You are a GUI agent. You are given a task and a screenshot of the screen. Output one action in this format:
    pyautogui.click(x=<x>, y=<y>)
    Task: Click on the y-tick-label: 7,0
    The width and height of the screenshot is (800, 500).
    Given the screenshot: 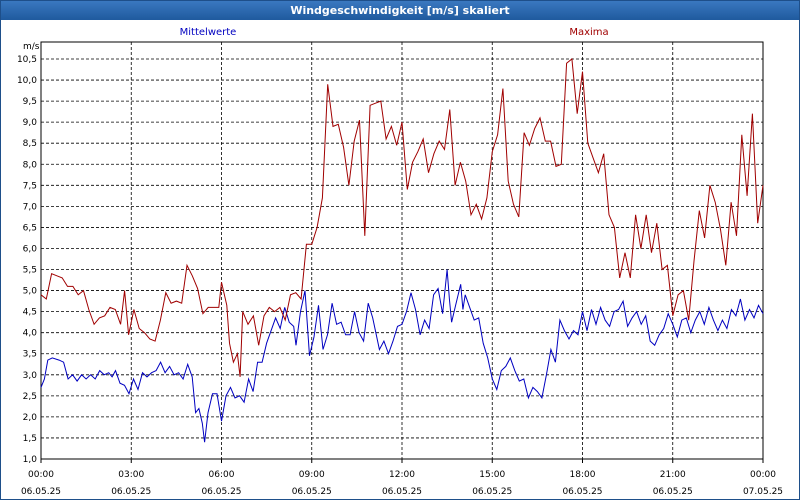 What is the action you would take?
    pyautogui.click(x=30, y=207)
    